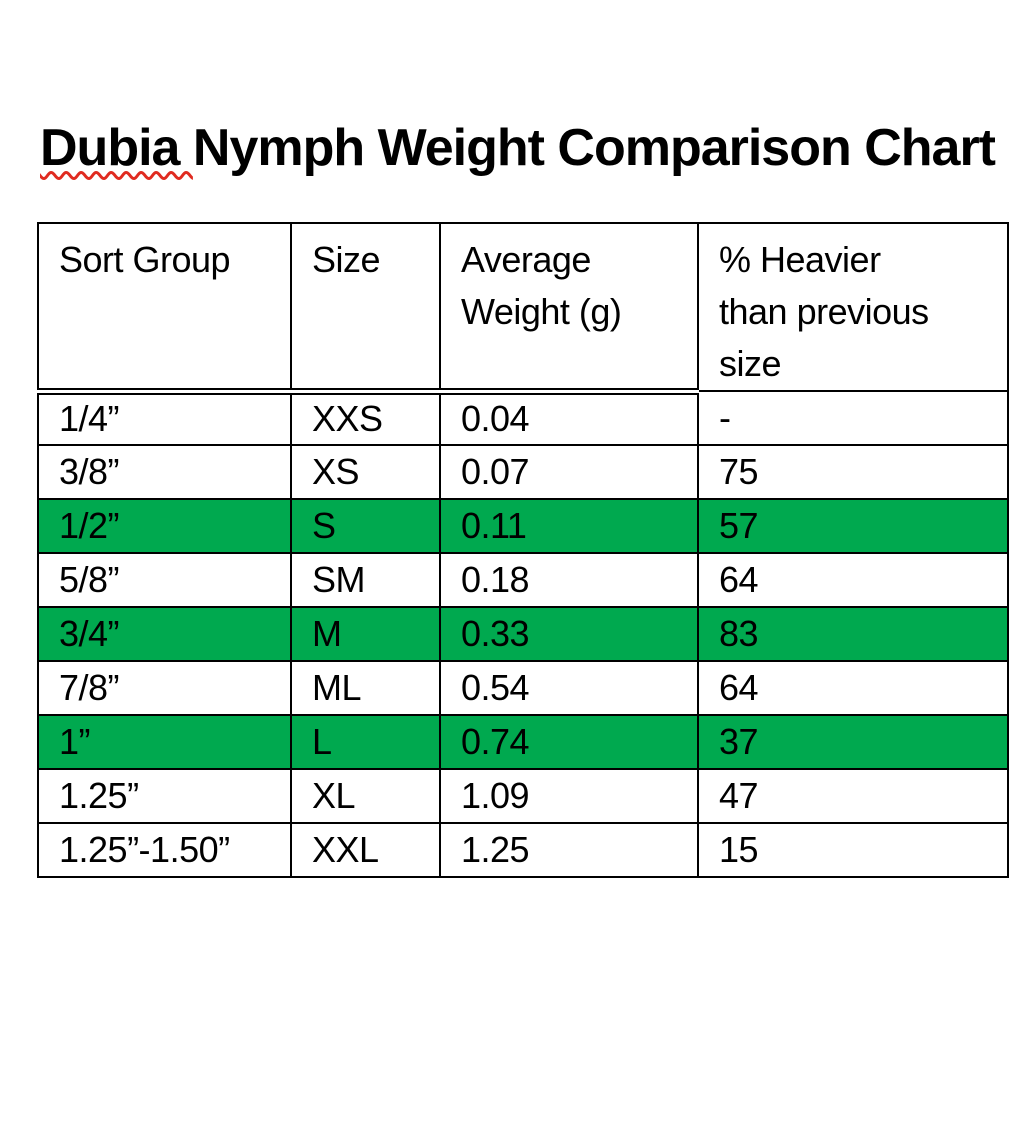 This screenshot has height=1142, width=1024. Describe the element at coordinates (569, 850) in the screenshot. I see `cell-avg-weight: 1.25` at that location.